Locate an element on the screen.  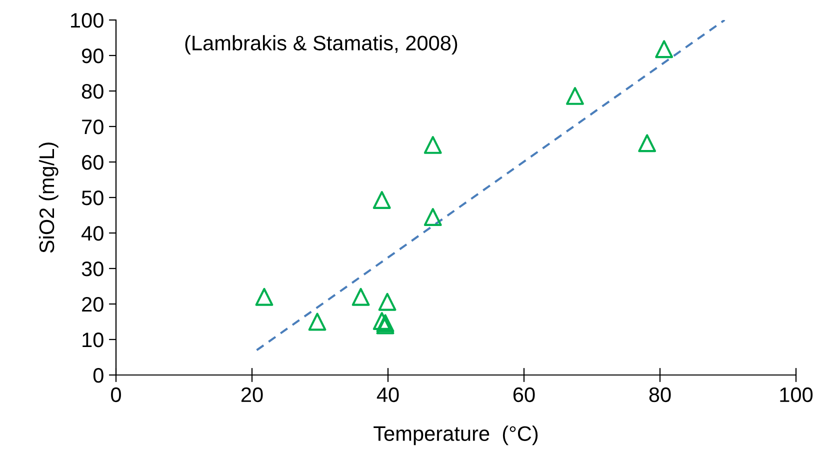
x-tick-label: 60 is located at coordinates (524, 394).